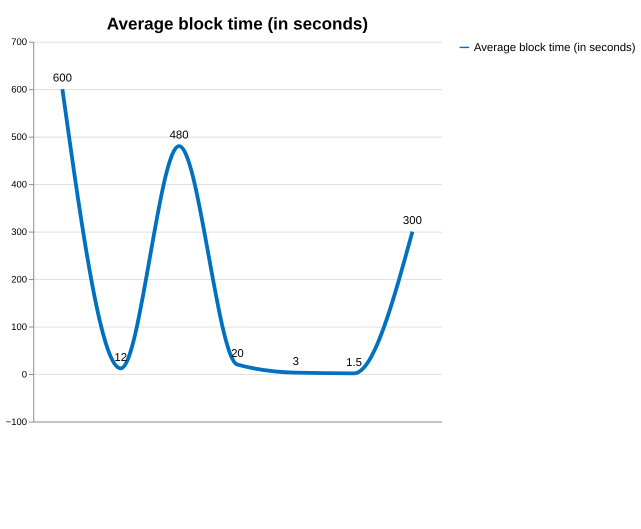 This screenshot has width=641, height=529. What do you see at coordinates (62, 78) in the screenshot?
I see `data-label: 600` at bounding box center [62, 78].